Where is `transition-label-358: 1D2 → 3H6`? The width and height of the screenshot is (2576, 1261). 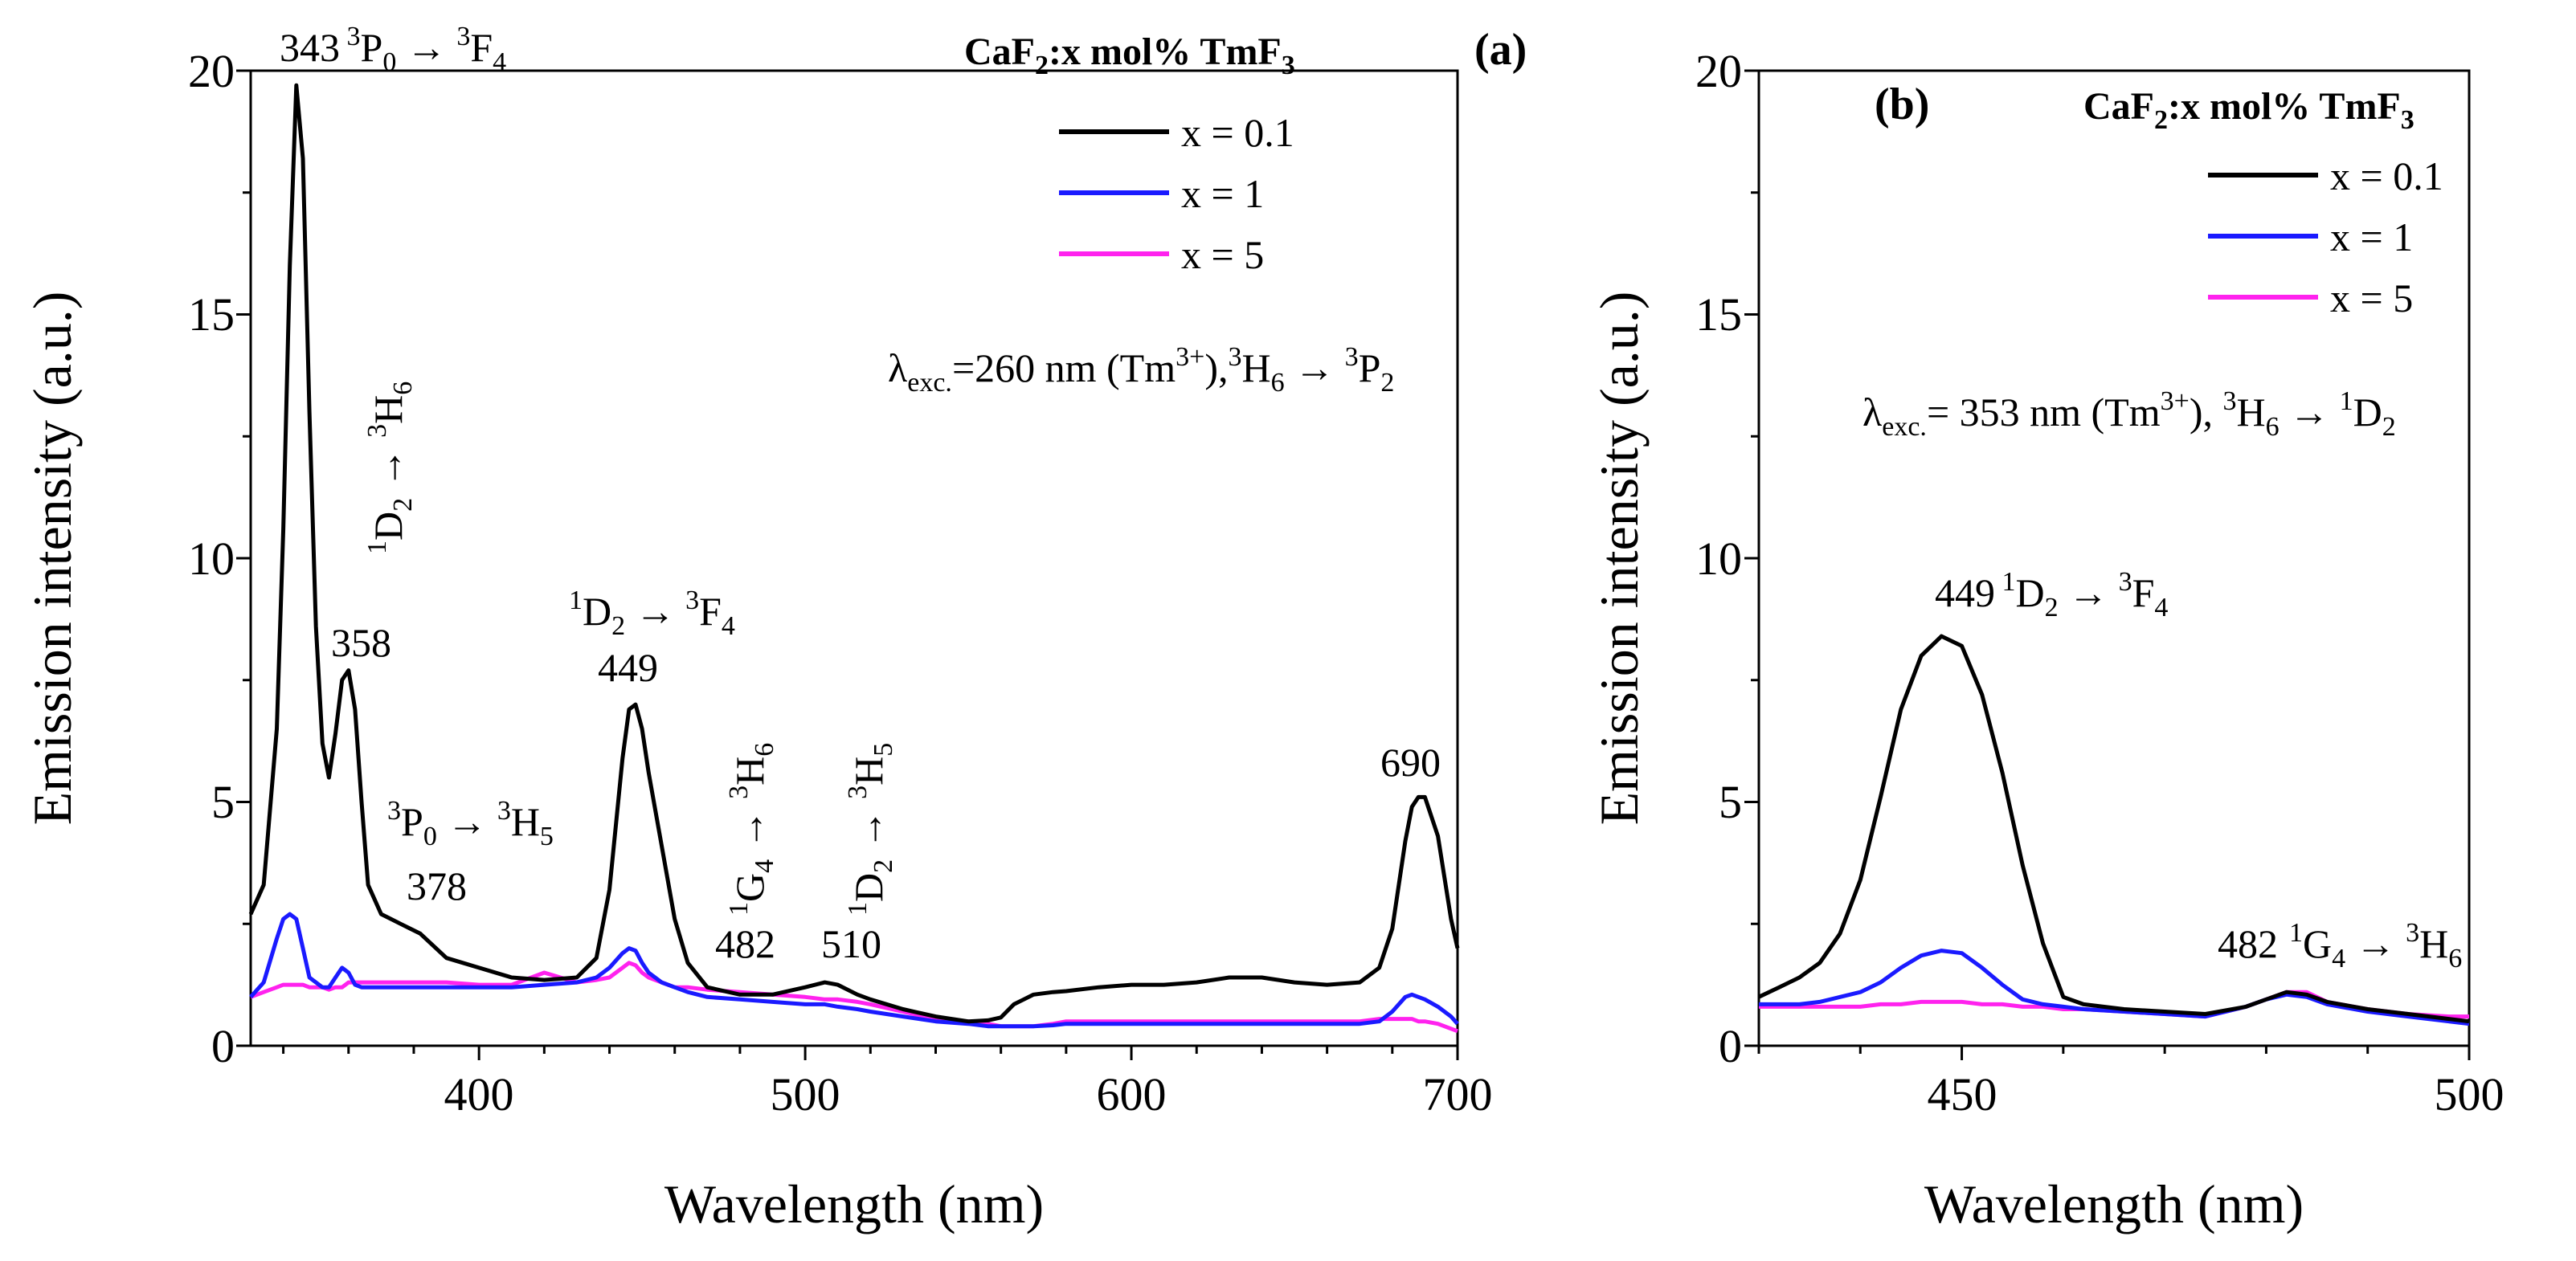
transition-label-358: 1D2 → 3H6 is located at coordinates (390, 468).